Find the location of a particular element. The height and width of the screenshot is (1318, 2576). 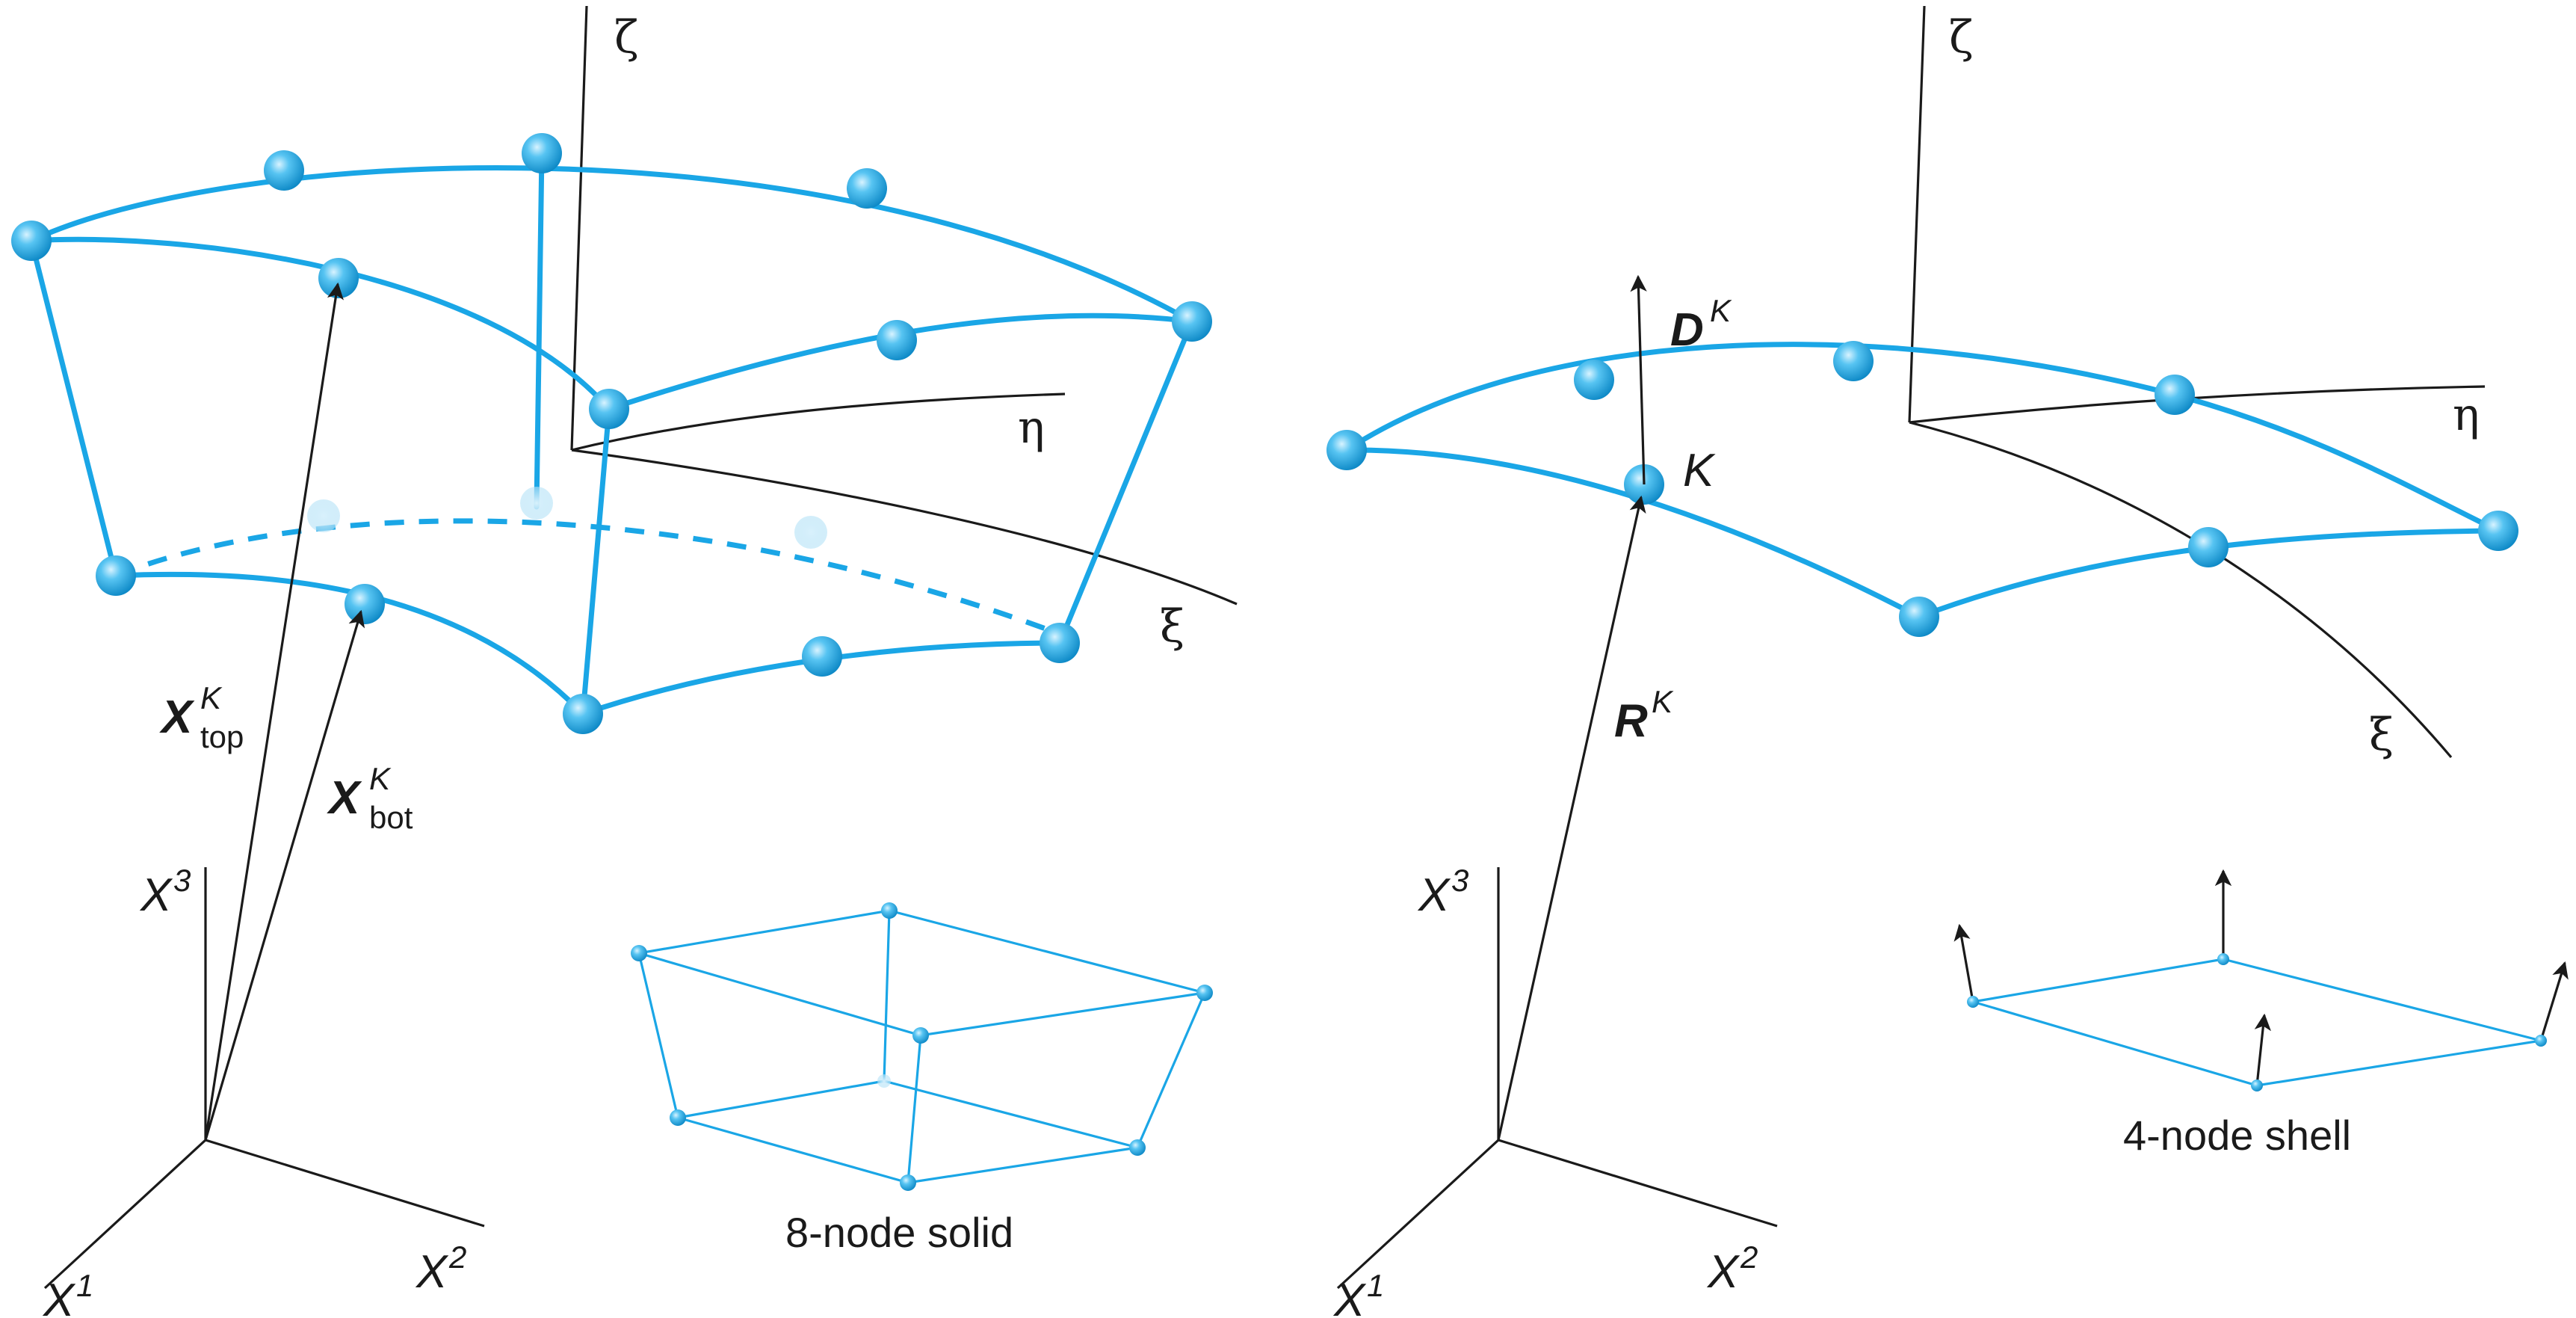

eta-label: η is located at coordinates (1031, 427).